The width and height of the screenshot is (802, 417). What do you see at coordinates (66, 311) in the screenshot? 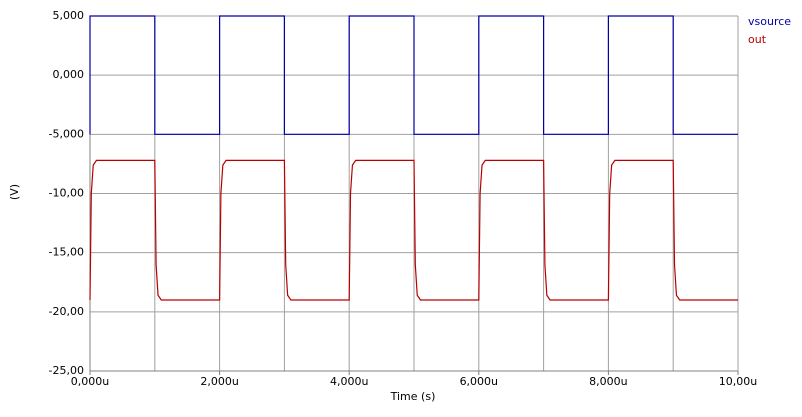
I see `y-tick-label: -20,00` at bounding box center [66, 311].